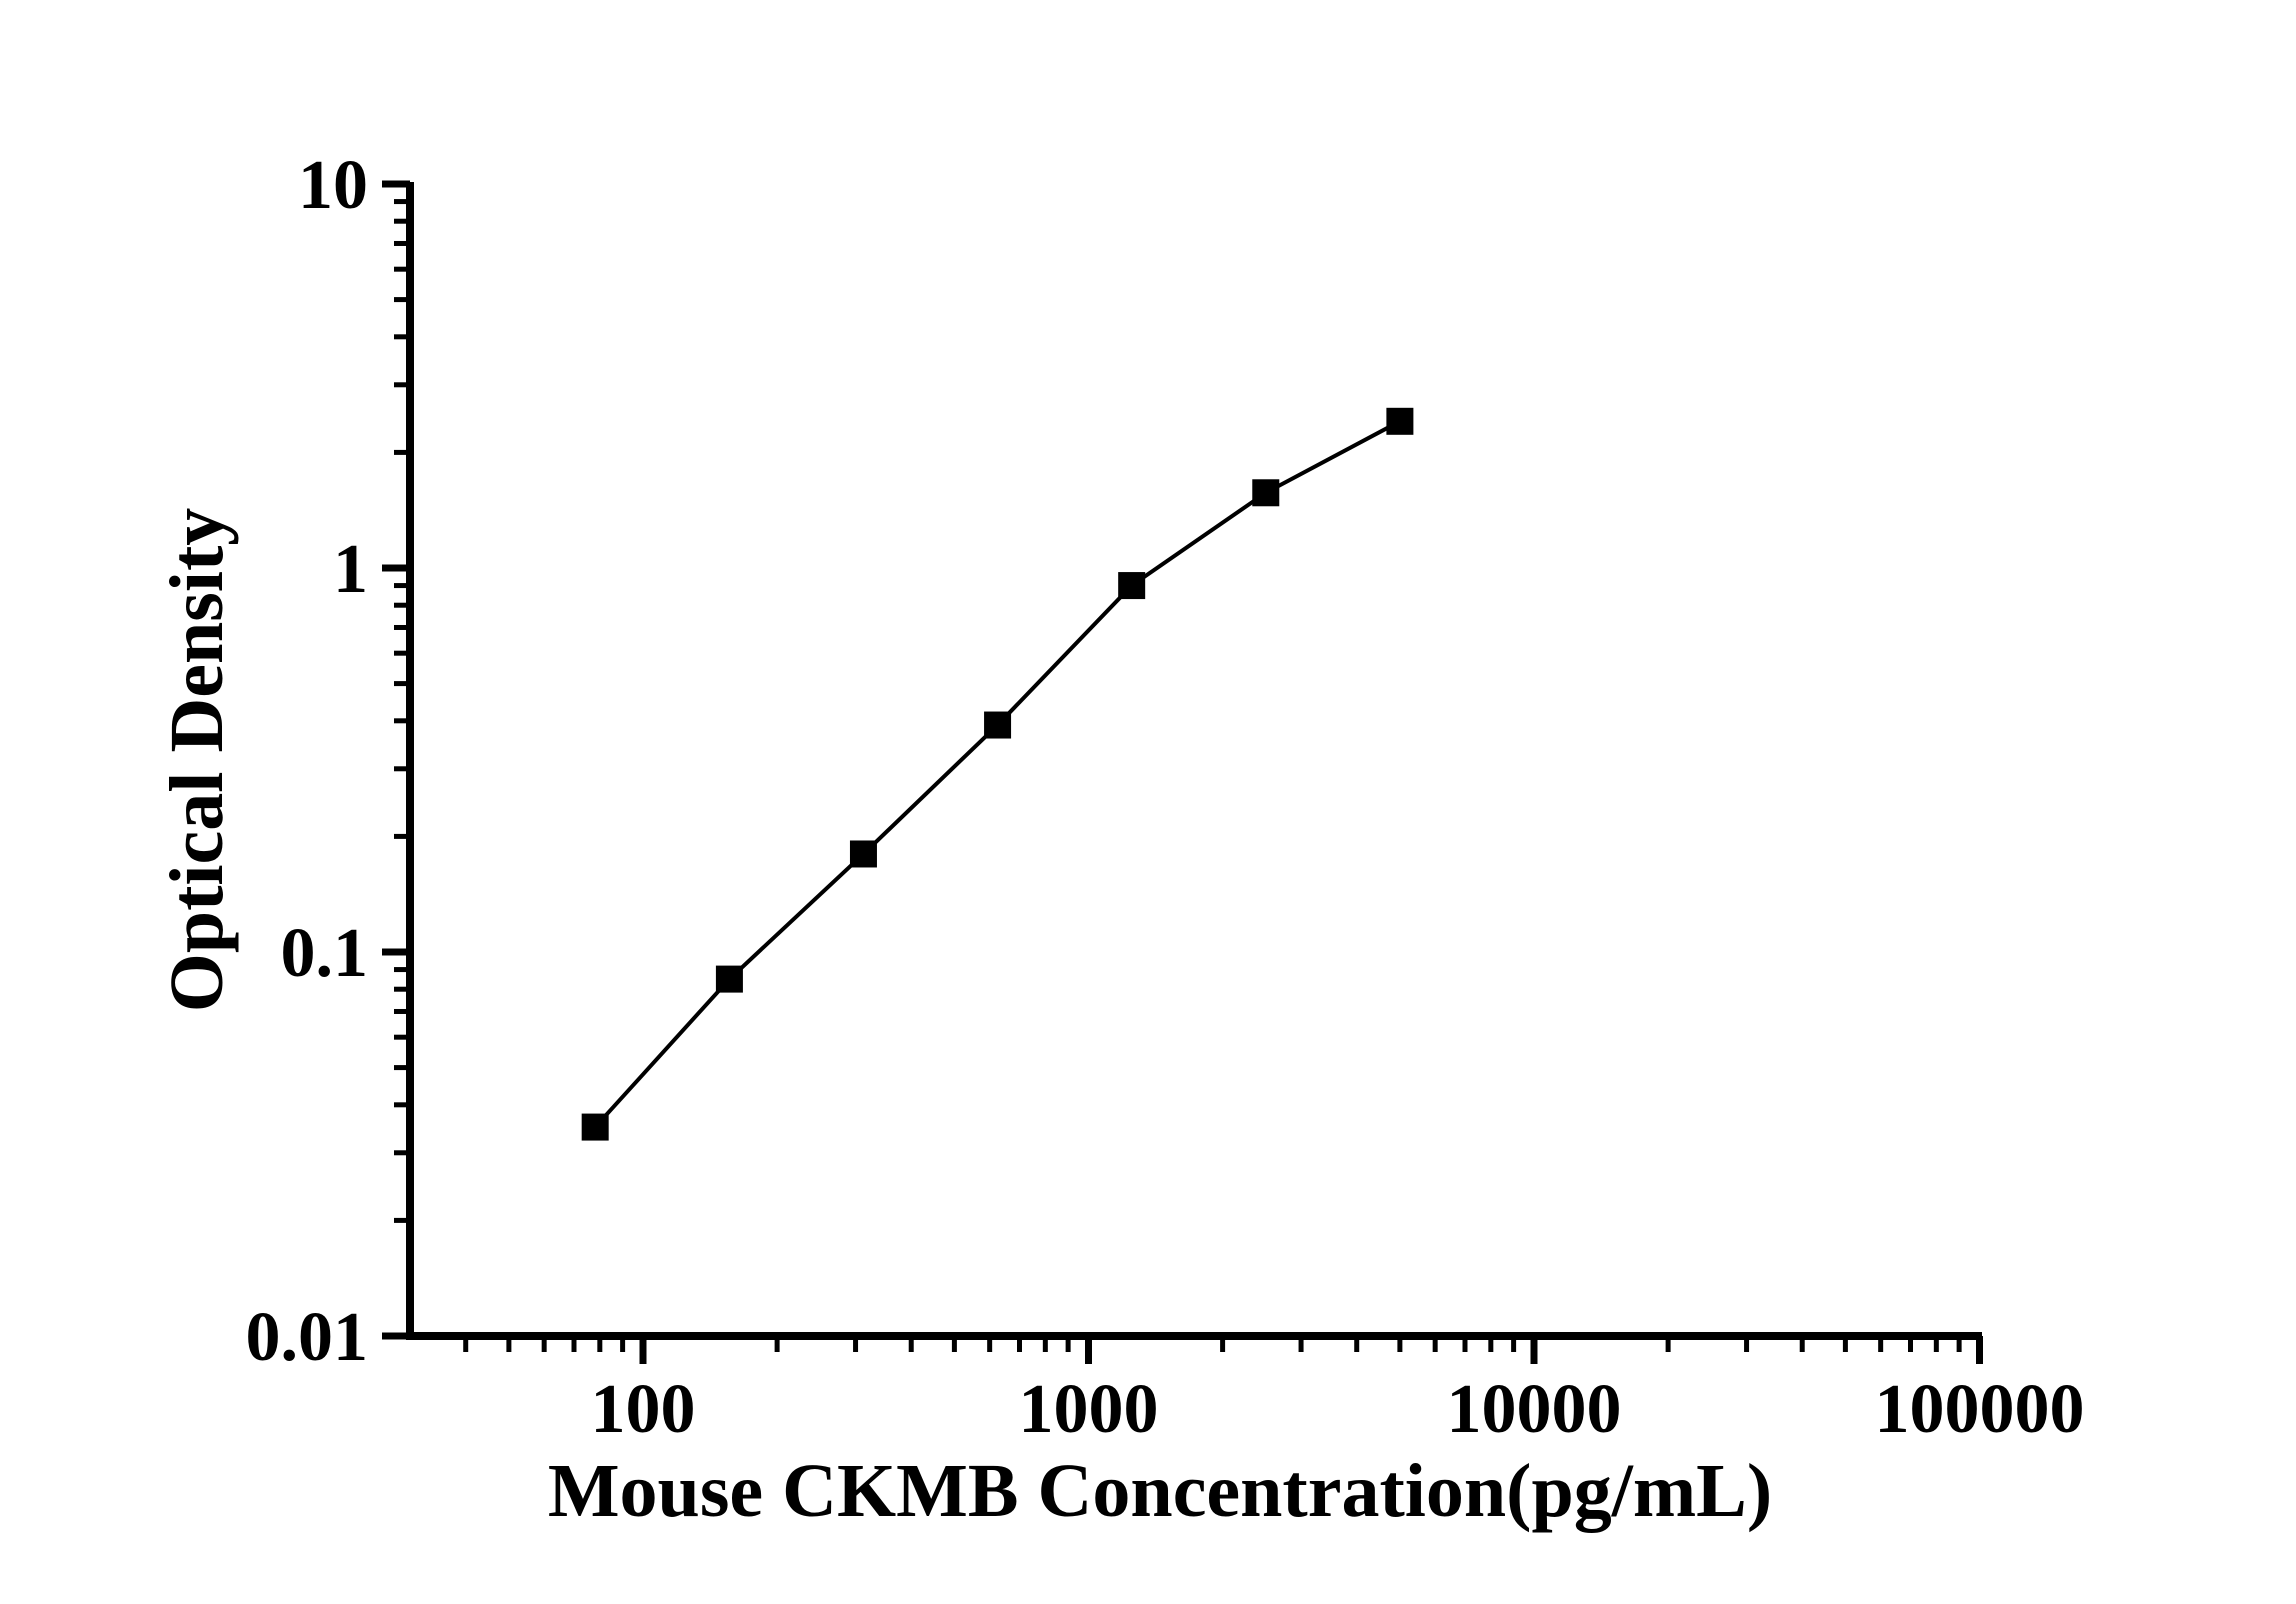 Image resolution: width=2296 pixels, height=1604 pixels. What do you see at coordinates (1338, 1409) in the screenshot?
I see `x-axis-tick-labels: 100 1000 10000 100000` at bounding box center [1338, 1409].